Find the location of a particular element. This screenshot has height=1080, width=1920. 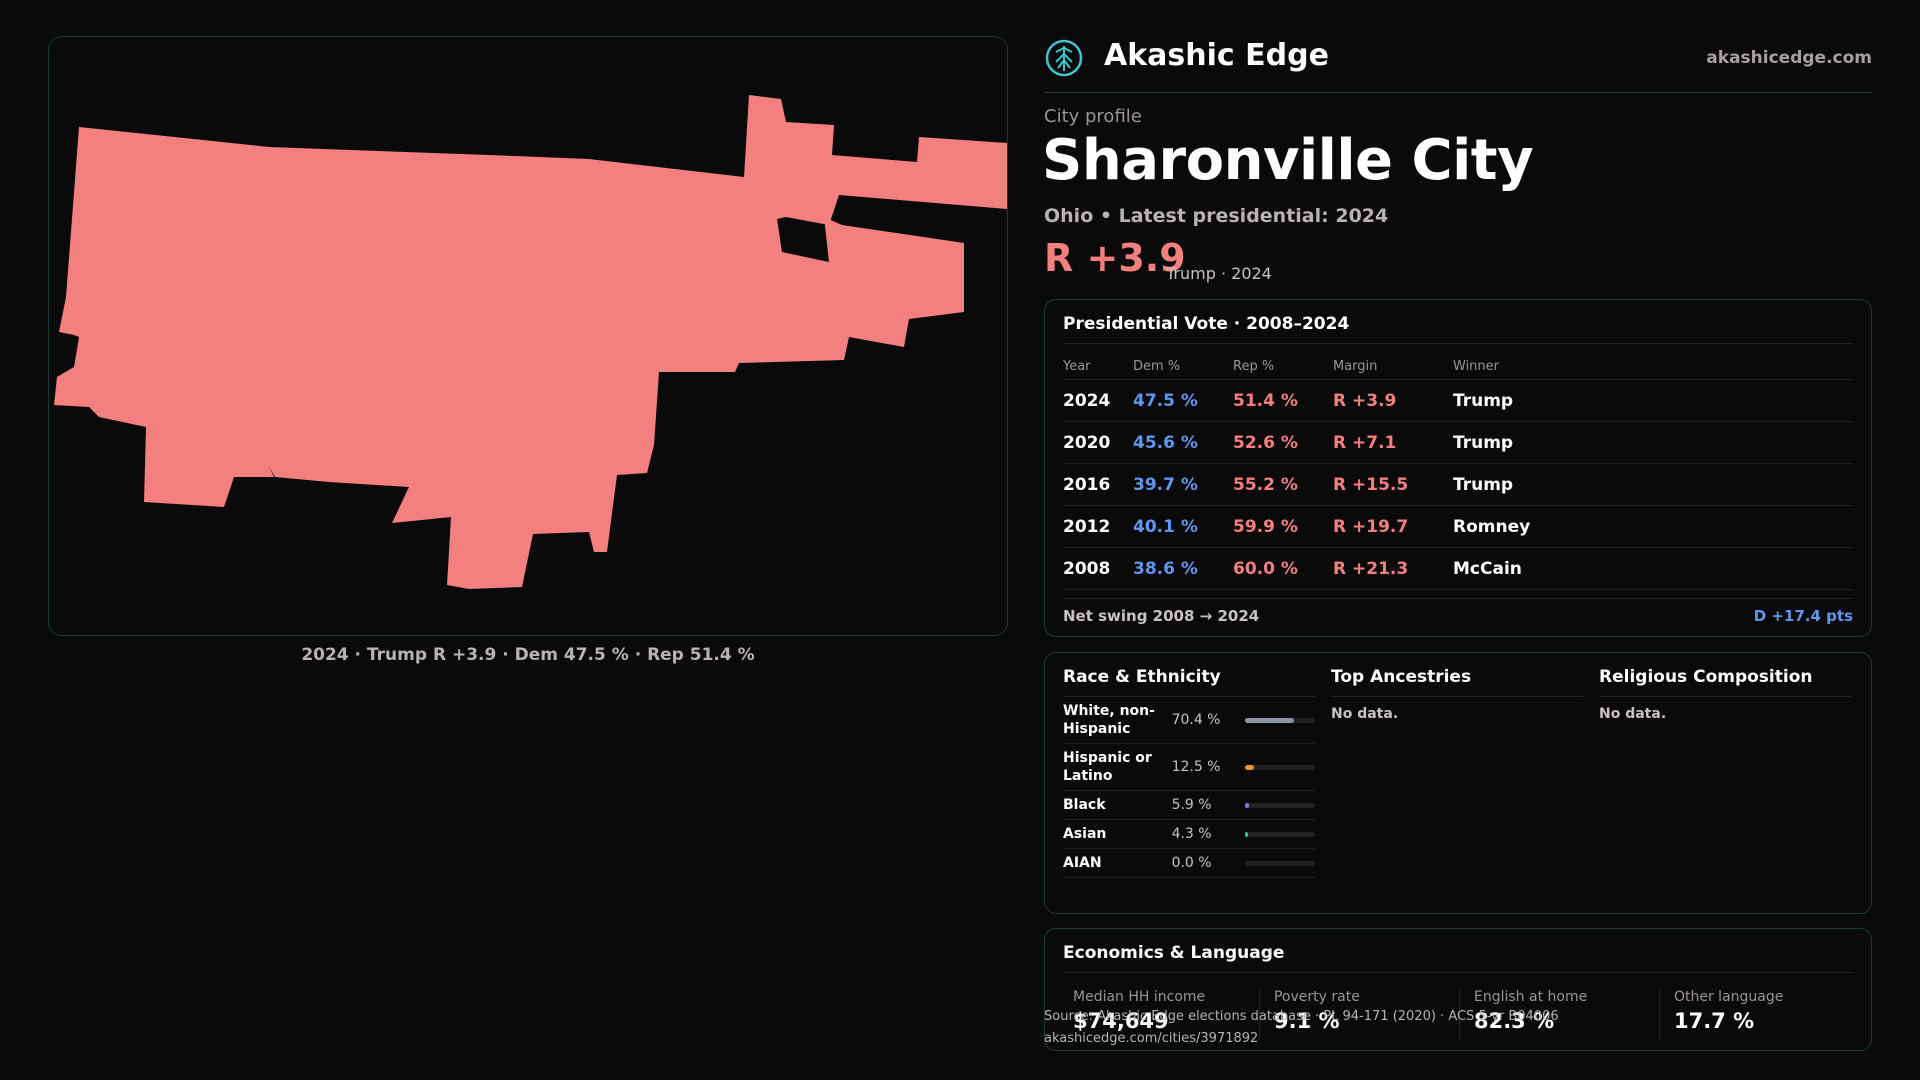

ancestries-section: Top Ancestries No data. is located at coordinates (1457, 783).